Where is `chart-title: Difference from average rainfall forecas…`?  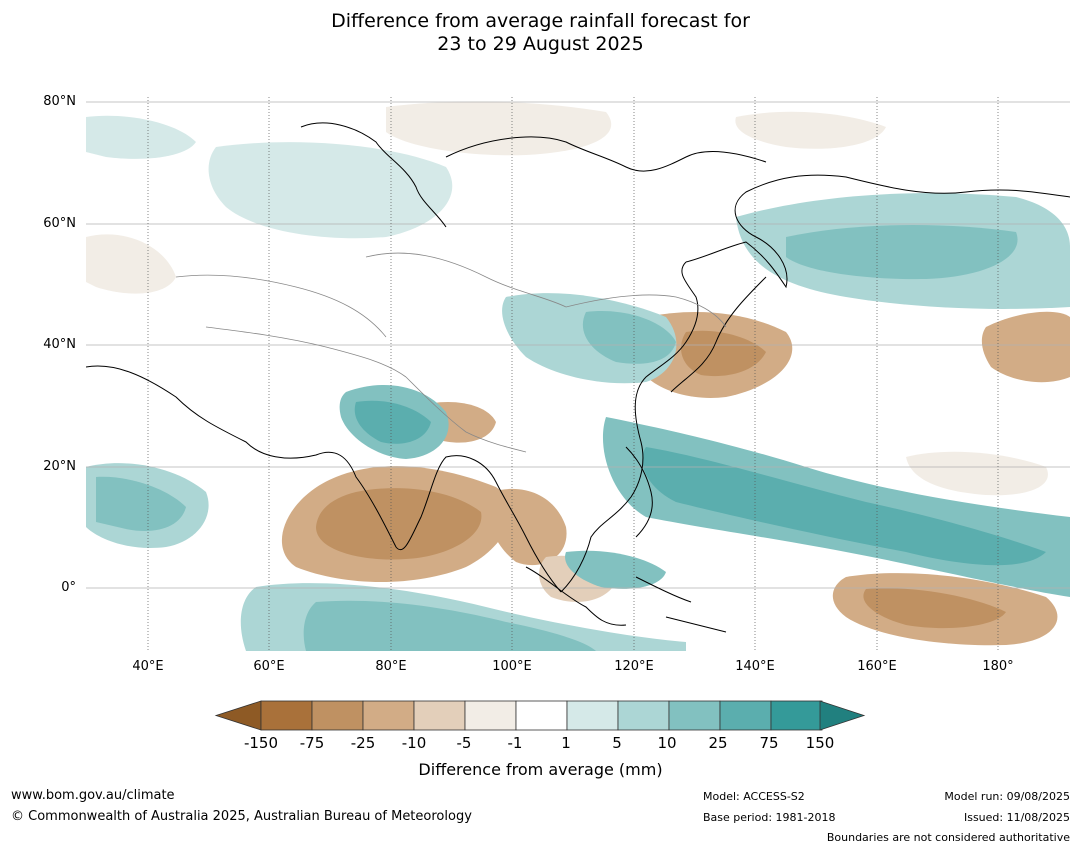
chart-title: Difference from average rainfall forecas… is located at coordinates (540, 33).